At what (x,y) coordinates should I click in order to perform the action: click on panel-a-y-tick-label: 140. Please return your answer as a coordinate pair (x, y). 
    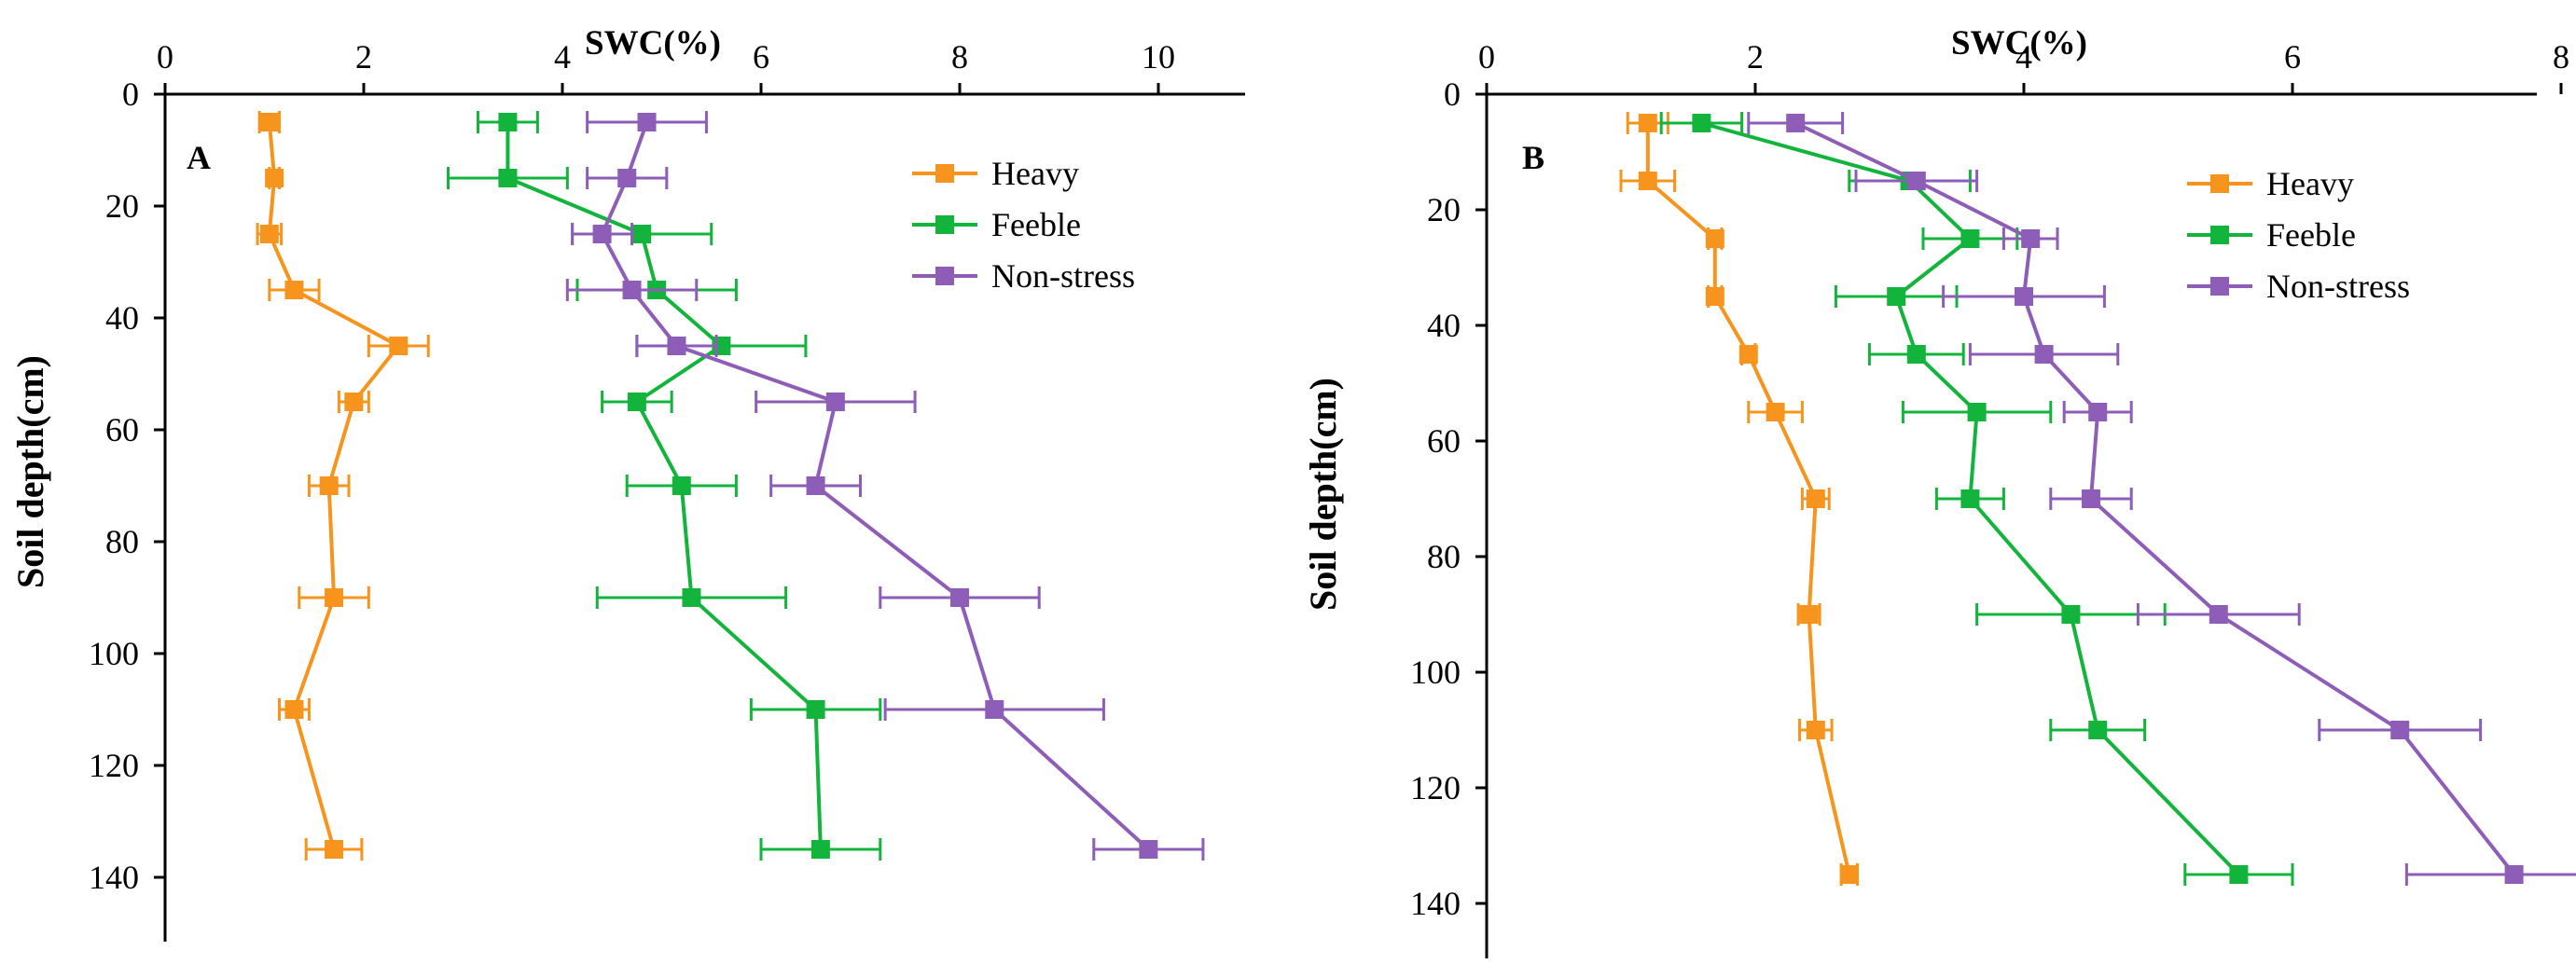
    Looking at the image, I should click on (114, 877).